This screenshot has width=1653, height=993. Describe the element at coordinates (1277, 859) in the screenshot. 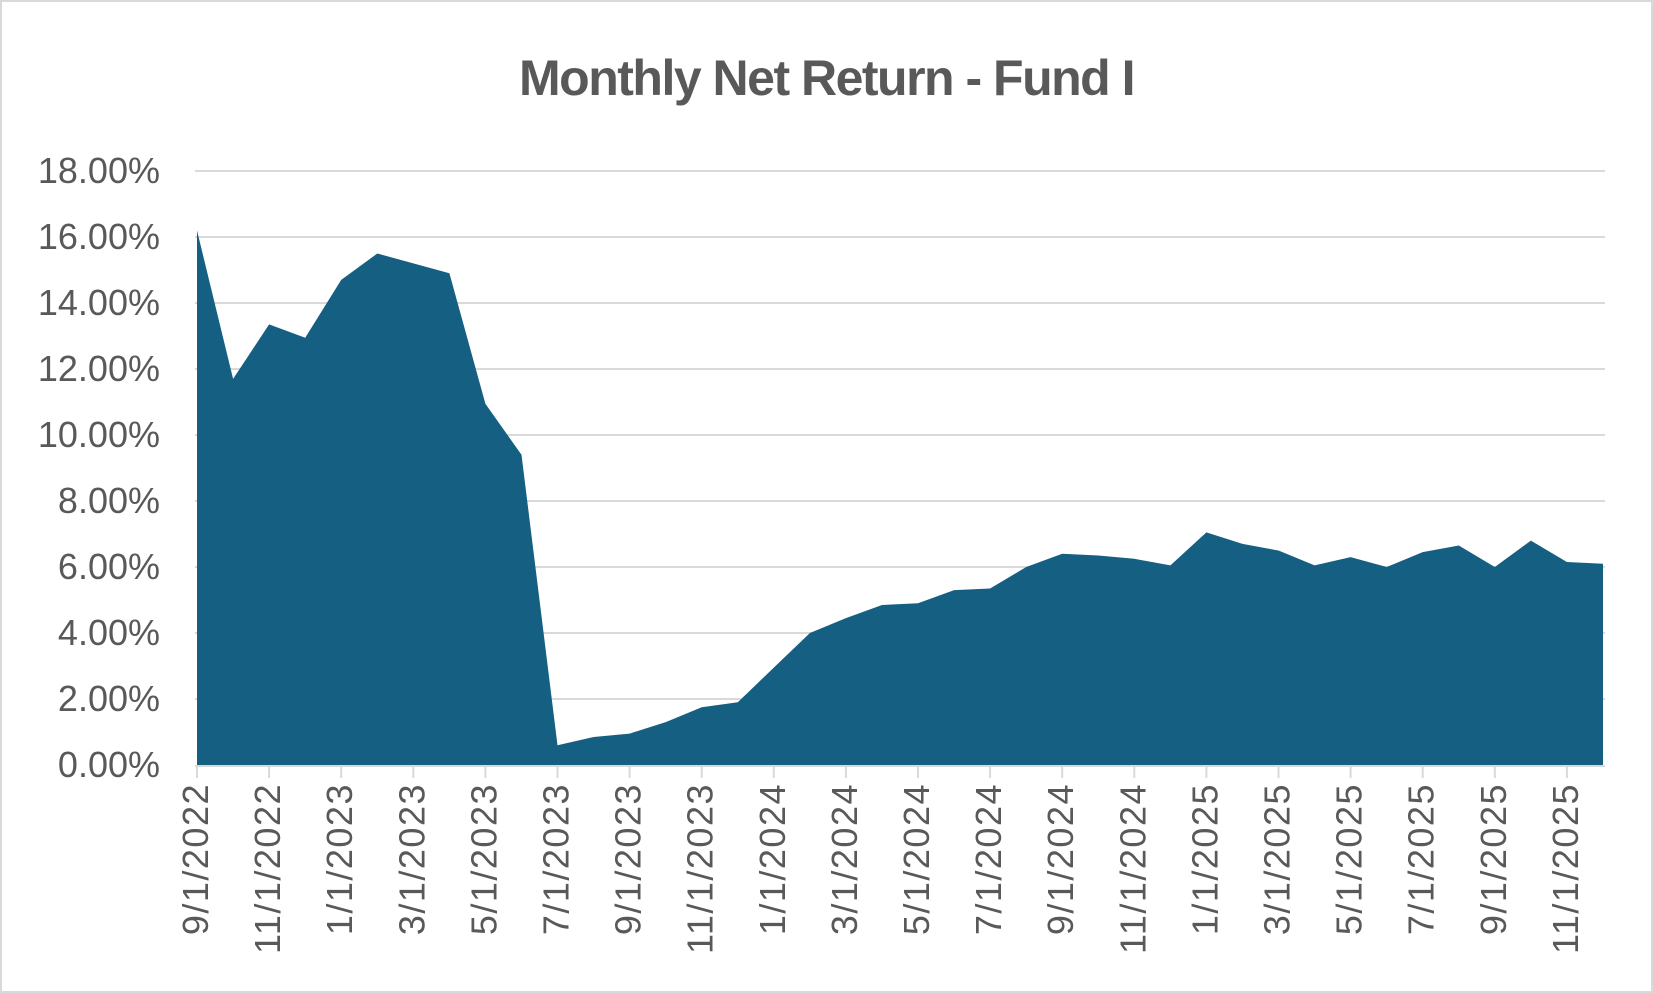

I see `x-axis-label: 3/1/2025` at that location.